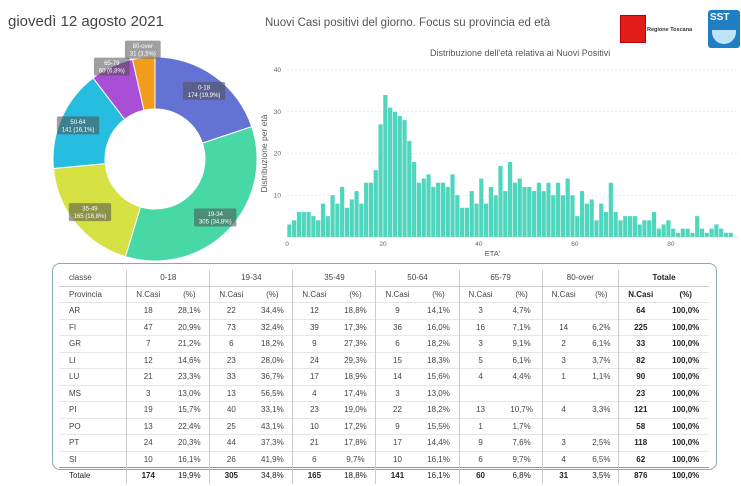  I want to click on table-cell: 1,7%, so click(522, 426).